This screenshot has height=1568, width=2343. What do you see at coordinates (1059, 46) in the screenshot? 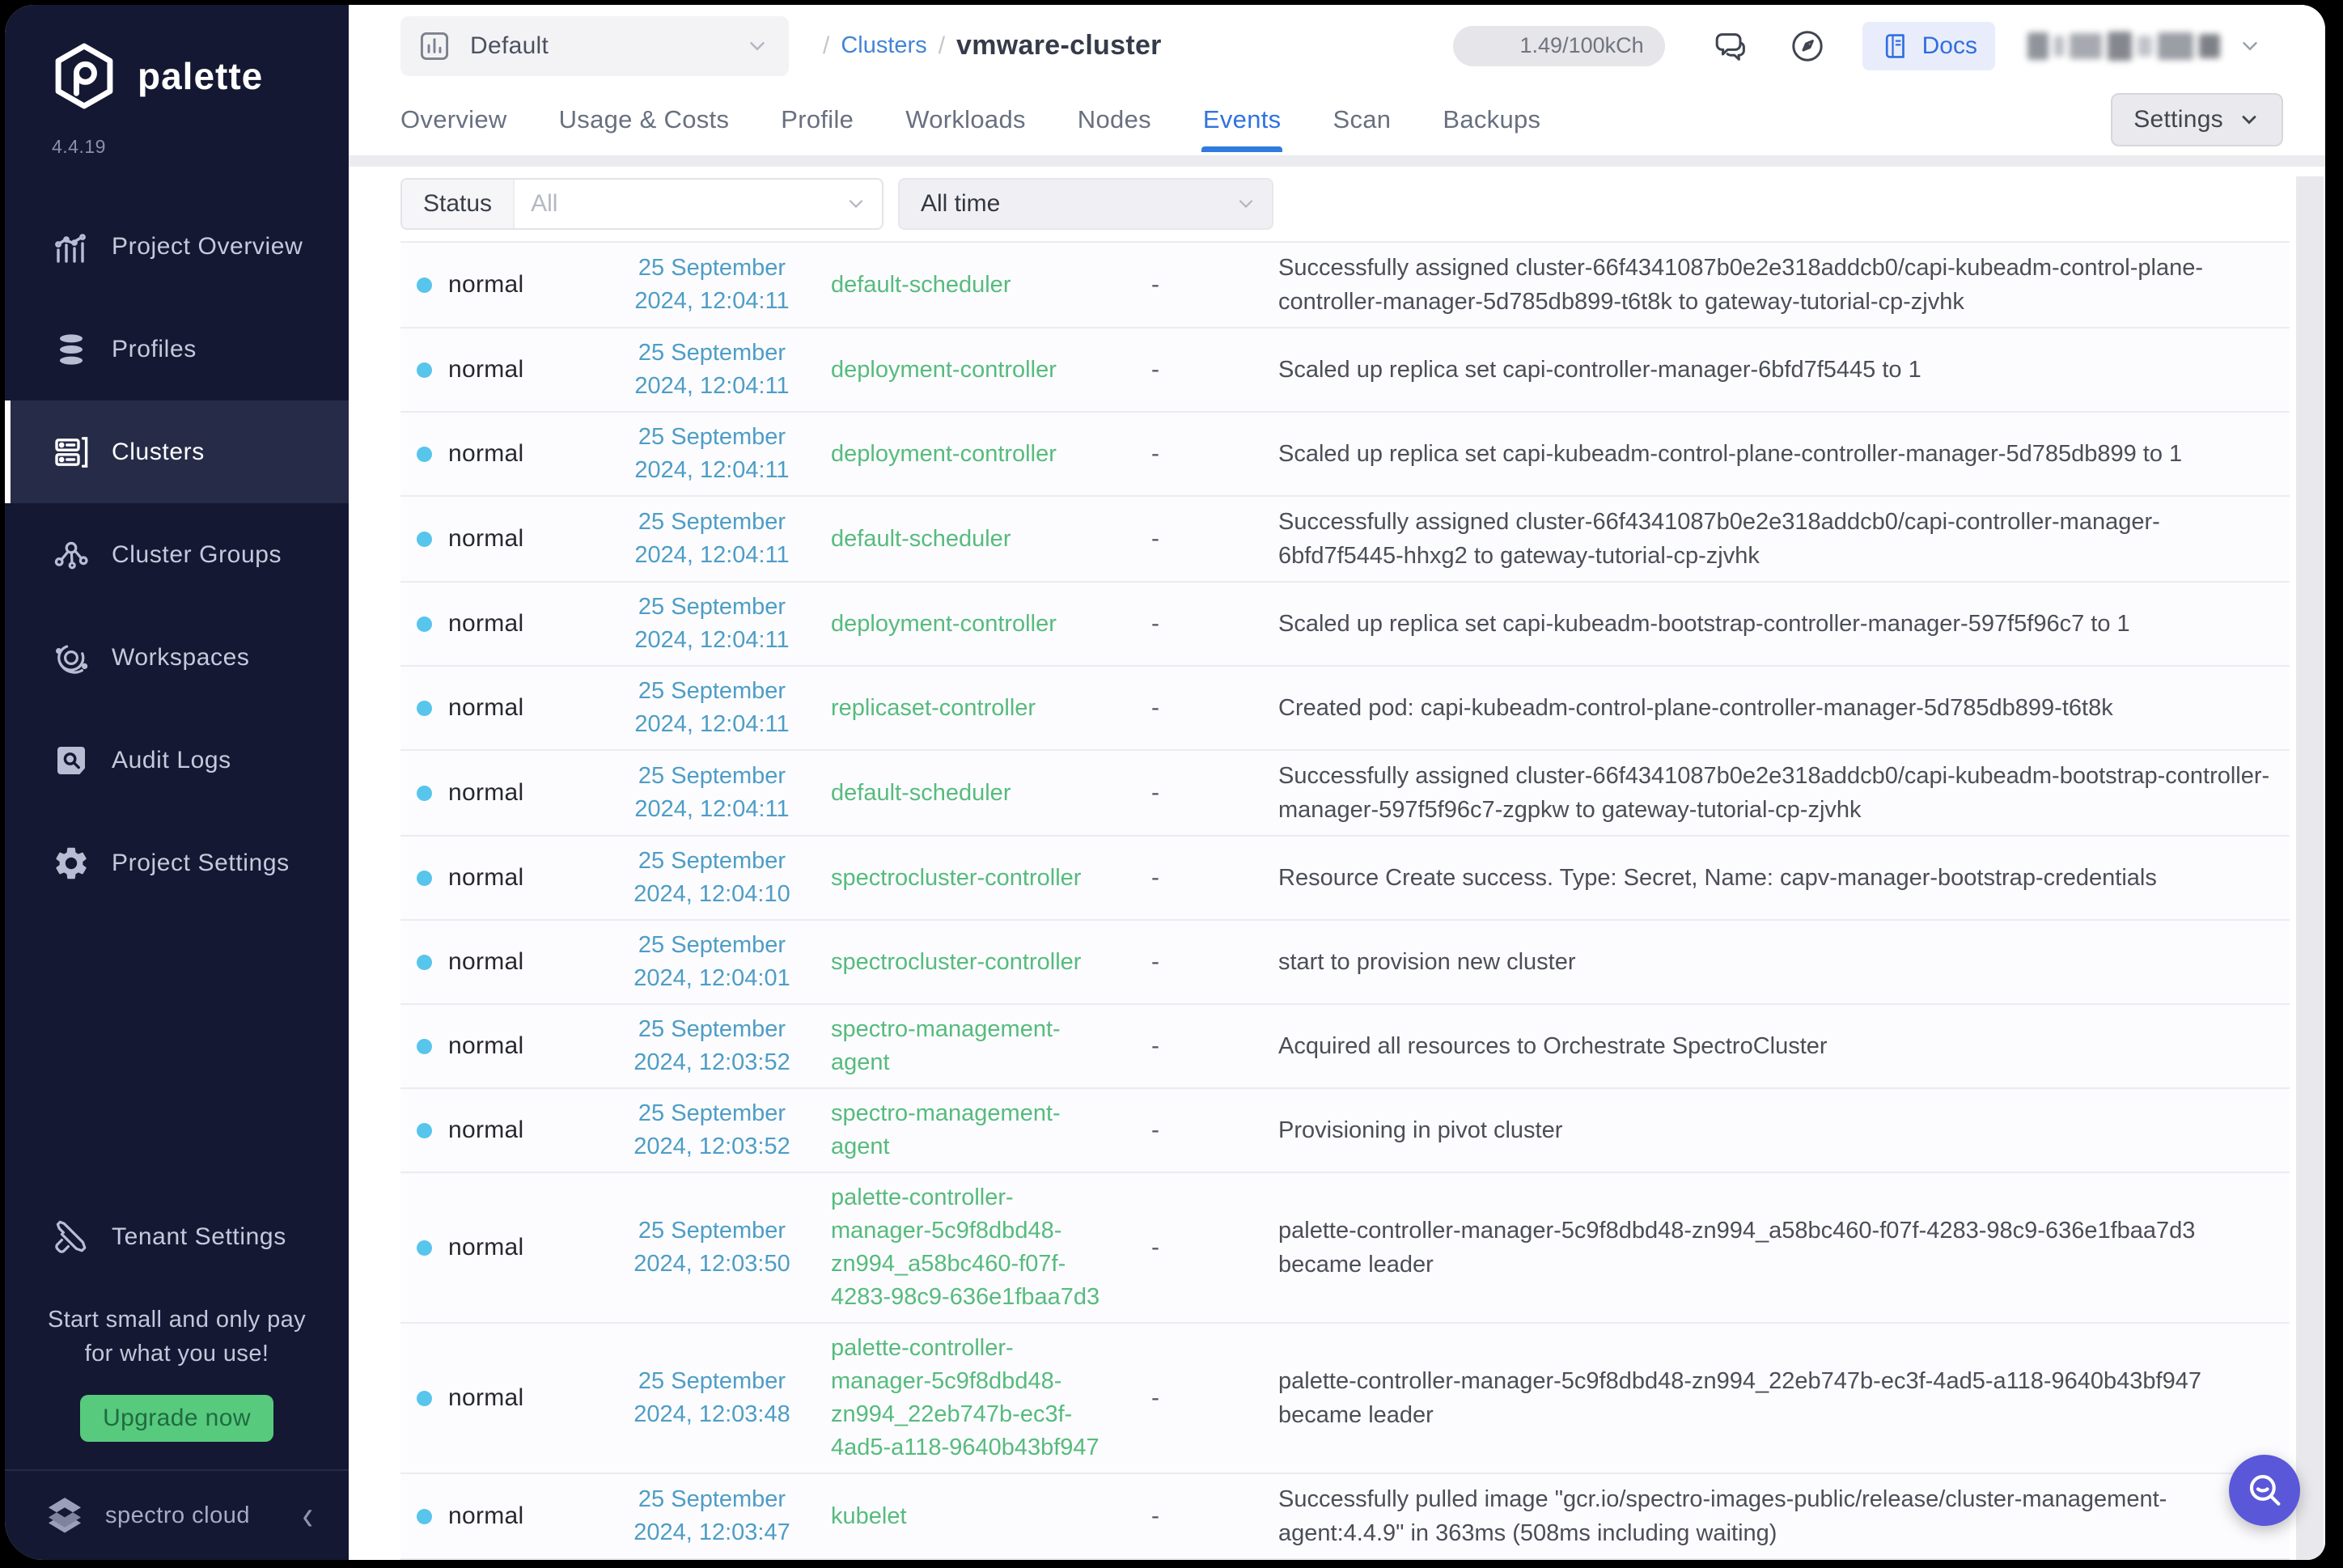
I see `breadcrumb-current-cluster: vmware-cluster` at bounding box center [1059, 46].